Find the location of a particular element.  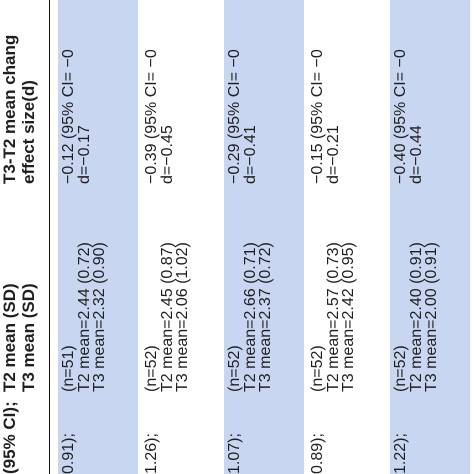

t3-mean: T3 mean=2.42 (0.95) is located at coordinates (348, 317).